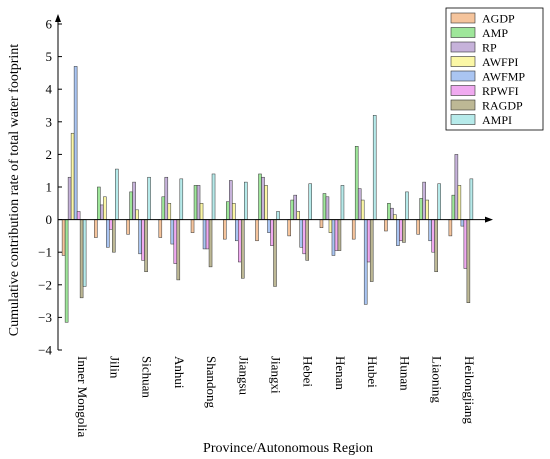 The image size is (550, 459). What do you see at coordinates (500, 62) in the screenshot?
I see `legend-label: AWFPI` at bounding box center [500, 62].